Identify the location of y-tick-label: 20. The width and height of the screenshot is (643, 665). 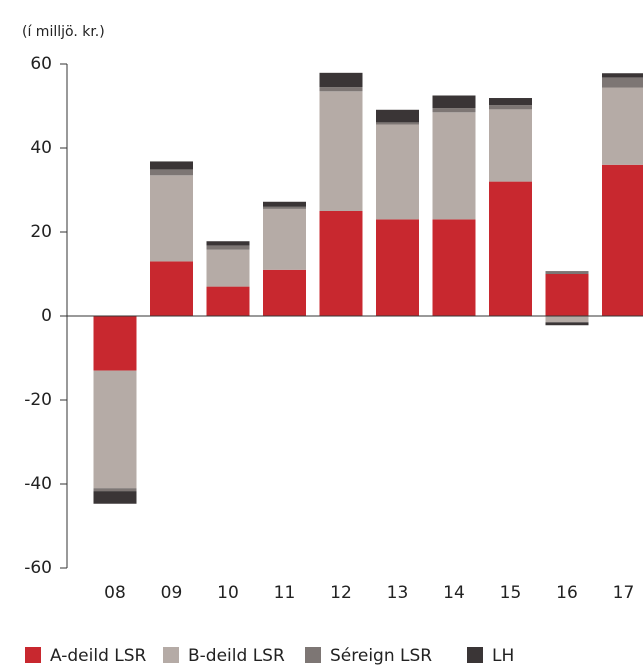
(41, 232).